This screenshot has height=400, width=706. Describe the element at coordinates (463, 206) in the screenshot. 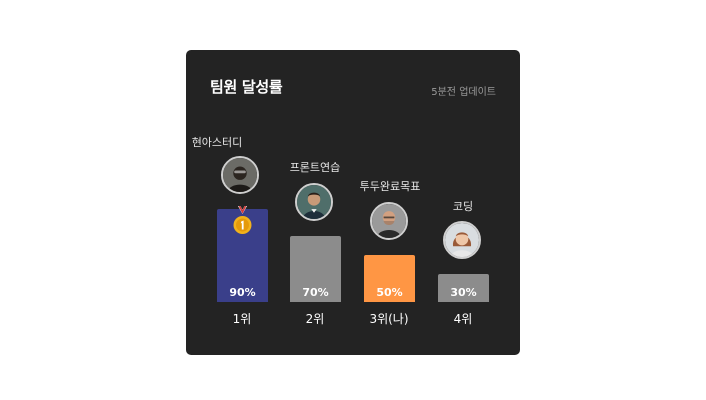

I see `team-name: 코딩` at that location.